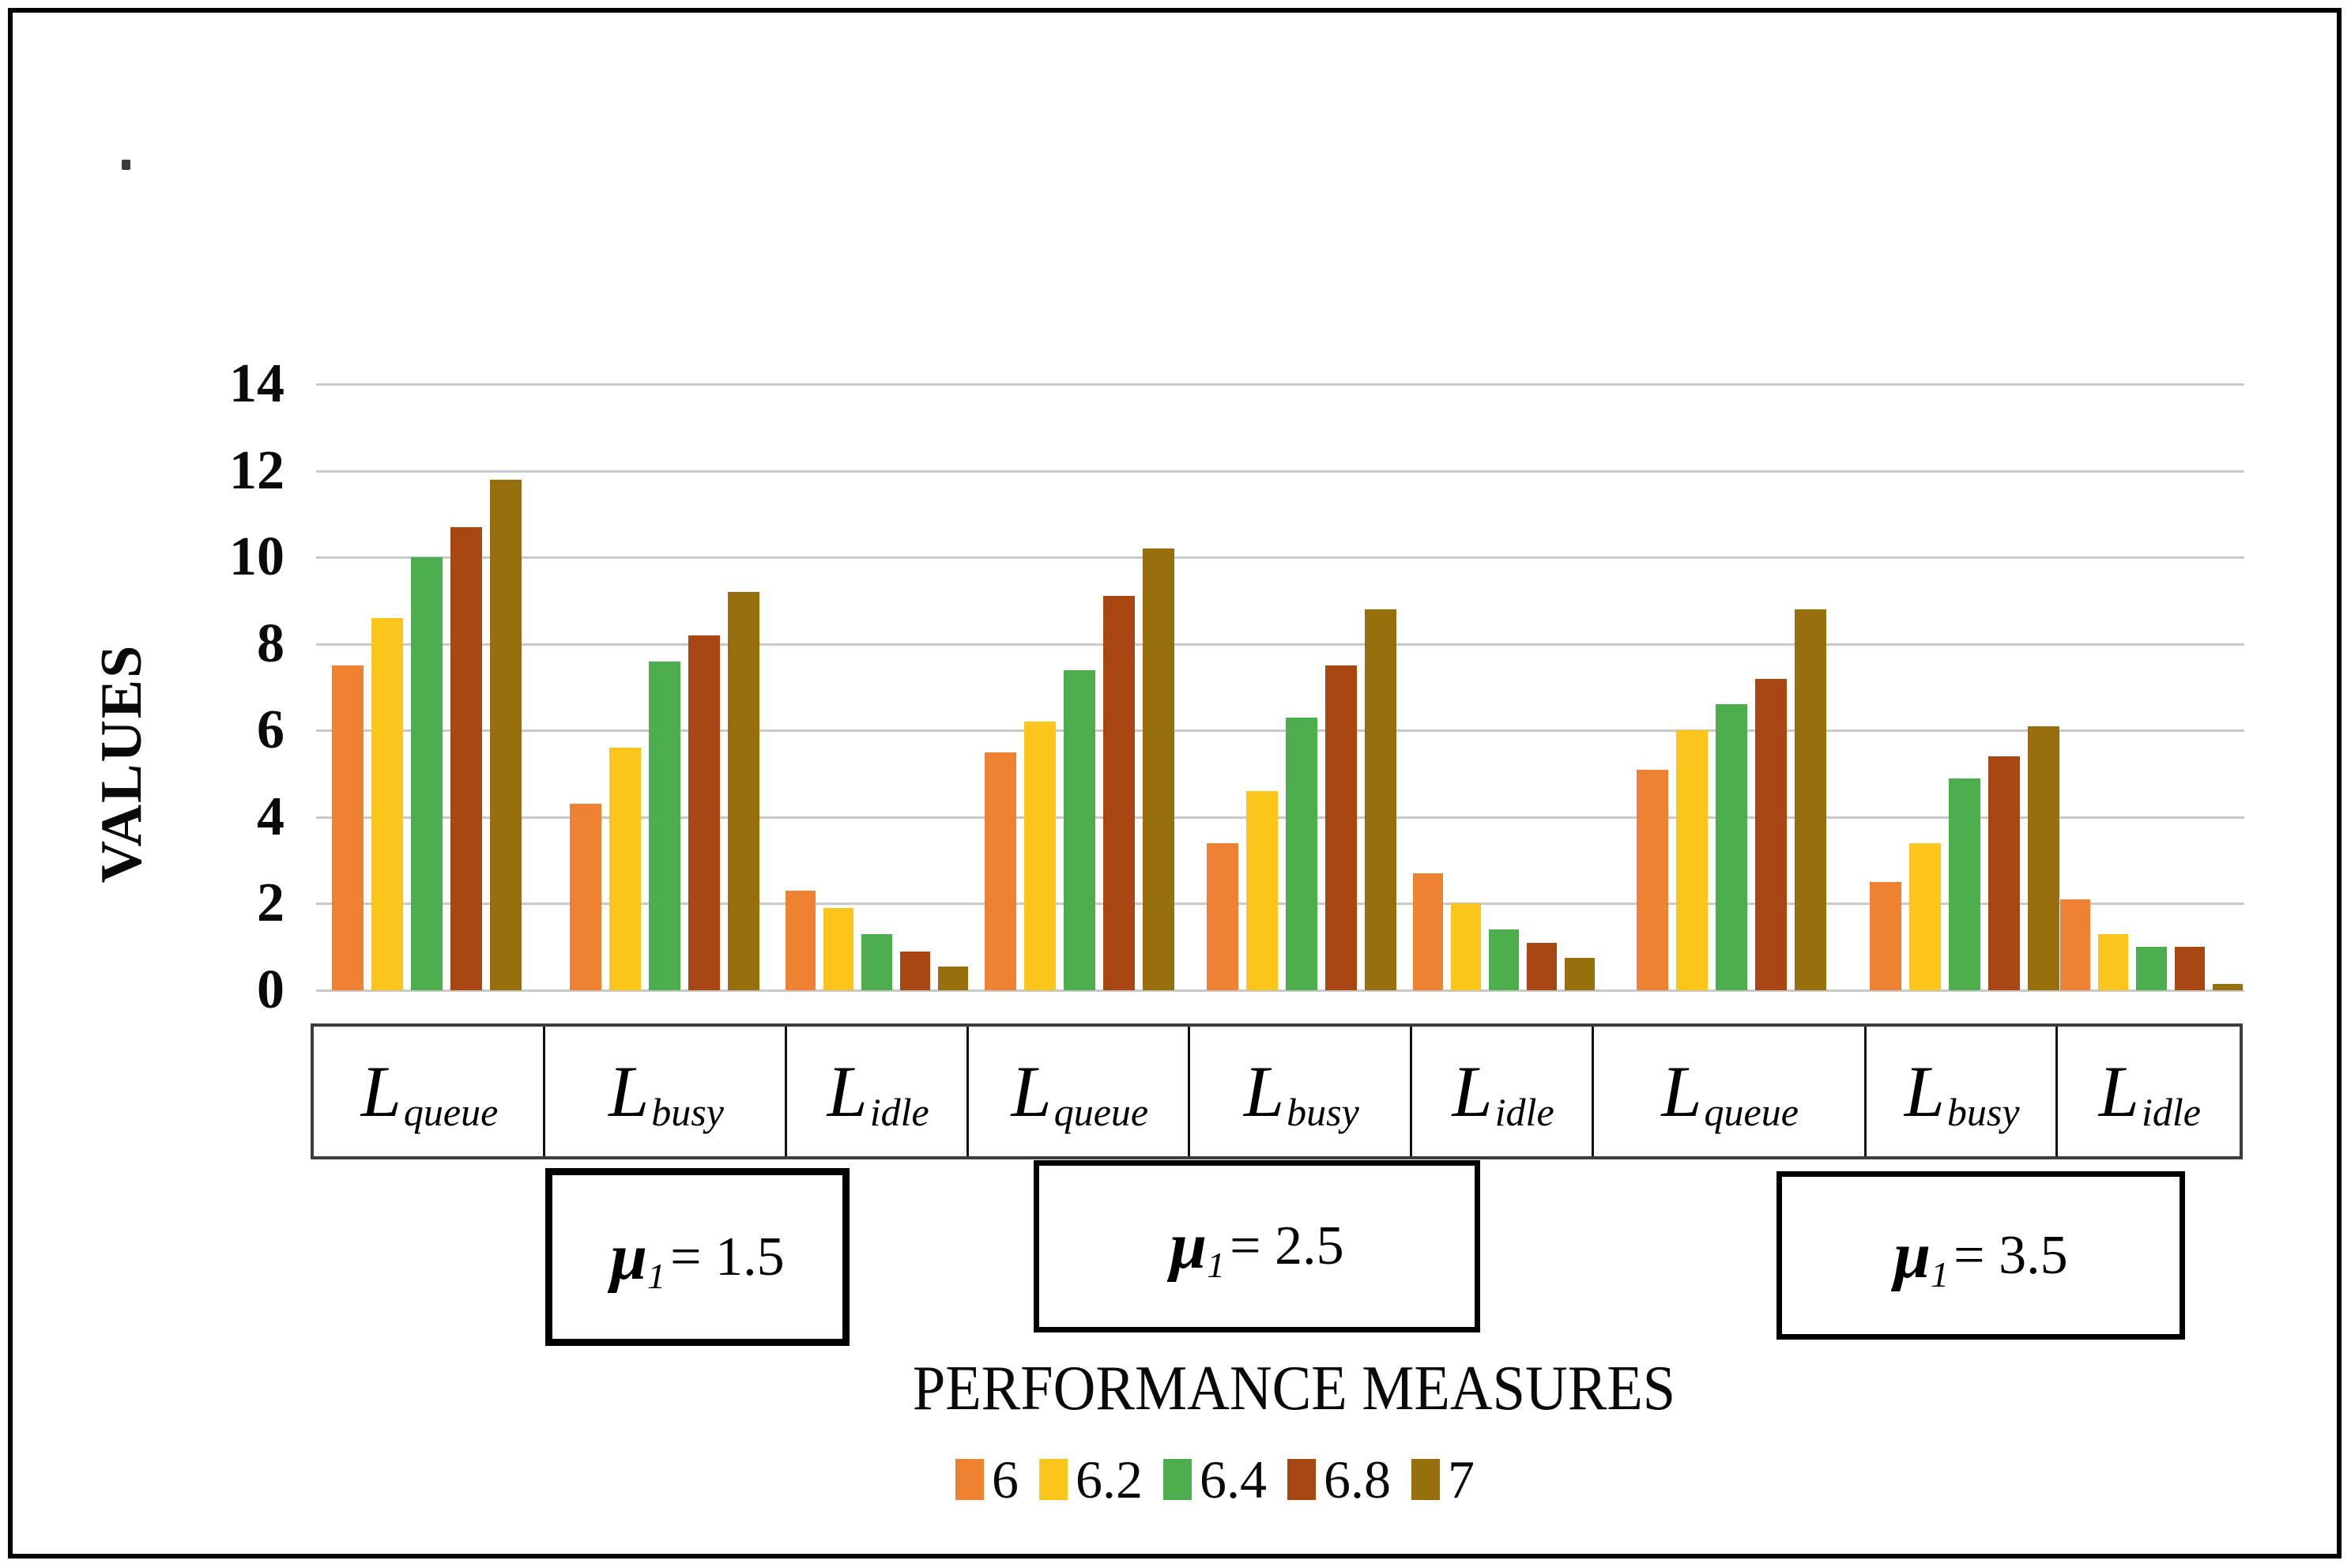 The image size is (2351, 1568). I want to click on legend-label-6: 6, so click(1005, 1479).